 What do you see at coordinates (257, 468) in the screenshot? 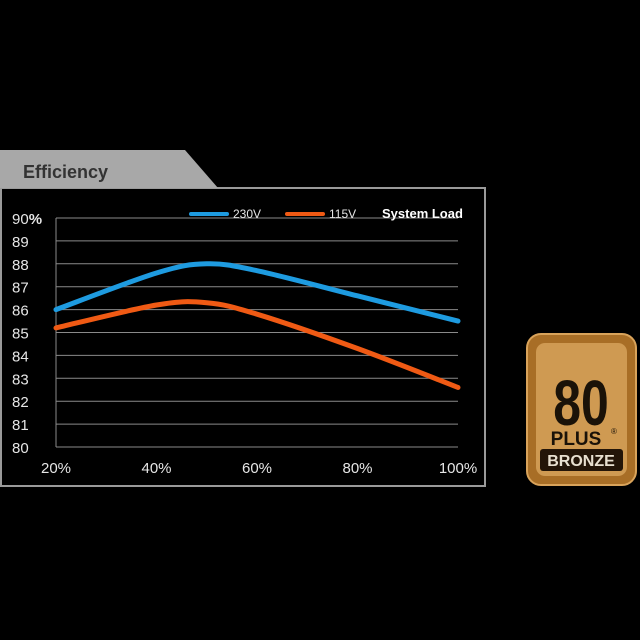
I see `x-tick-label: 60%` at bounding box center [257, 468].